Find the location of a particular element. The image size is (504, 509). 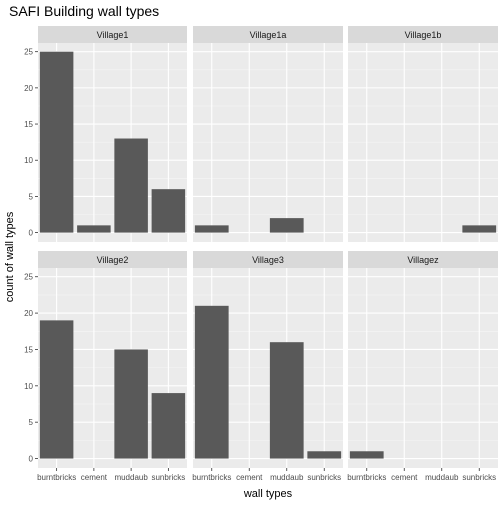

chart-title: SAFI Building wall types is located at coordinates (84, 11).